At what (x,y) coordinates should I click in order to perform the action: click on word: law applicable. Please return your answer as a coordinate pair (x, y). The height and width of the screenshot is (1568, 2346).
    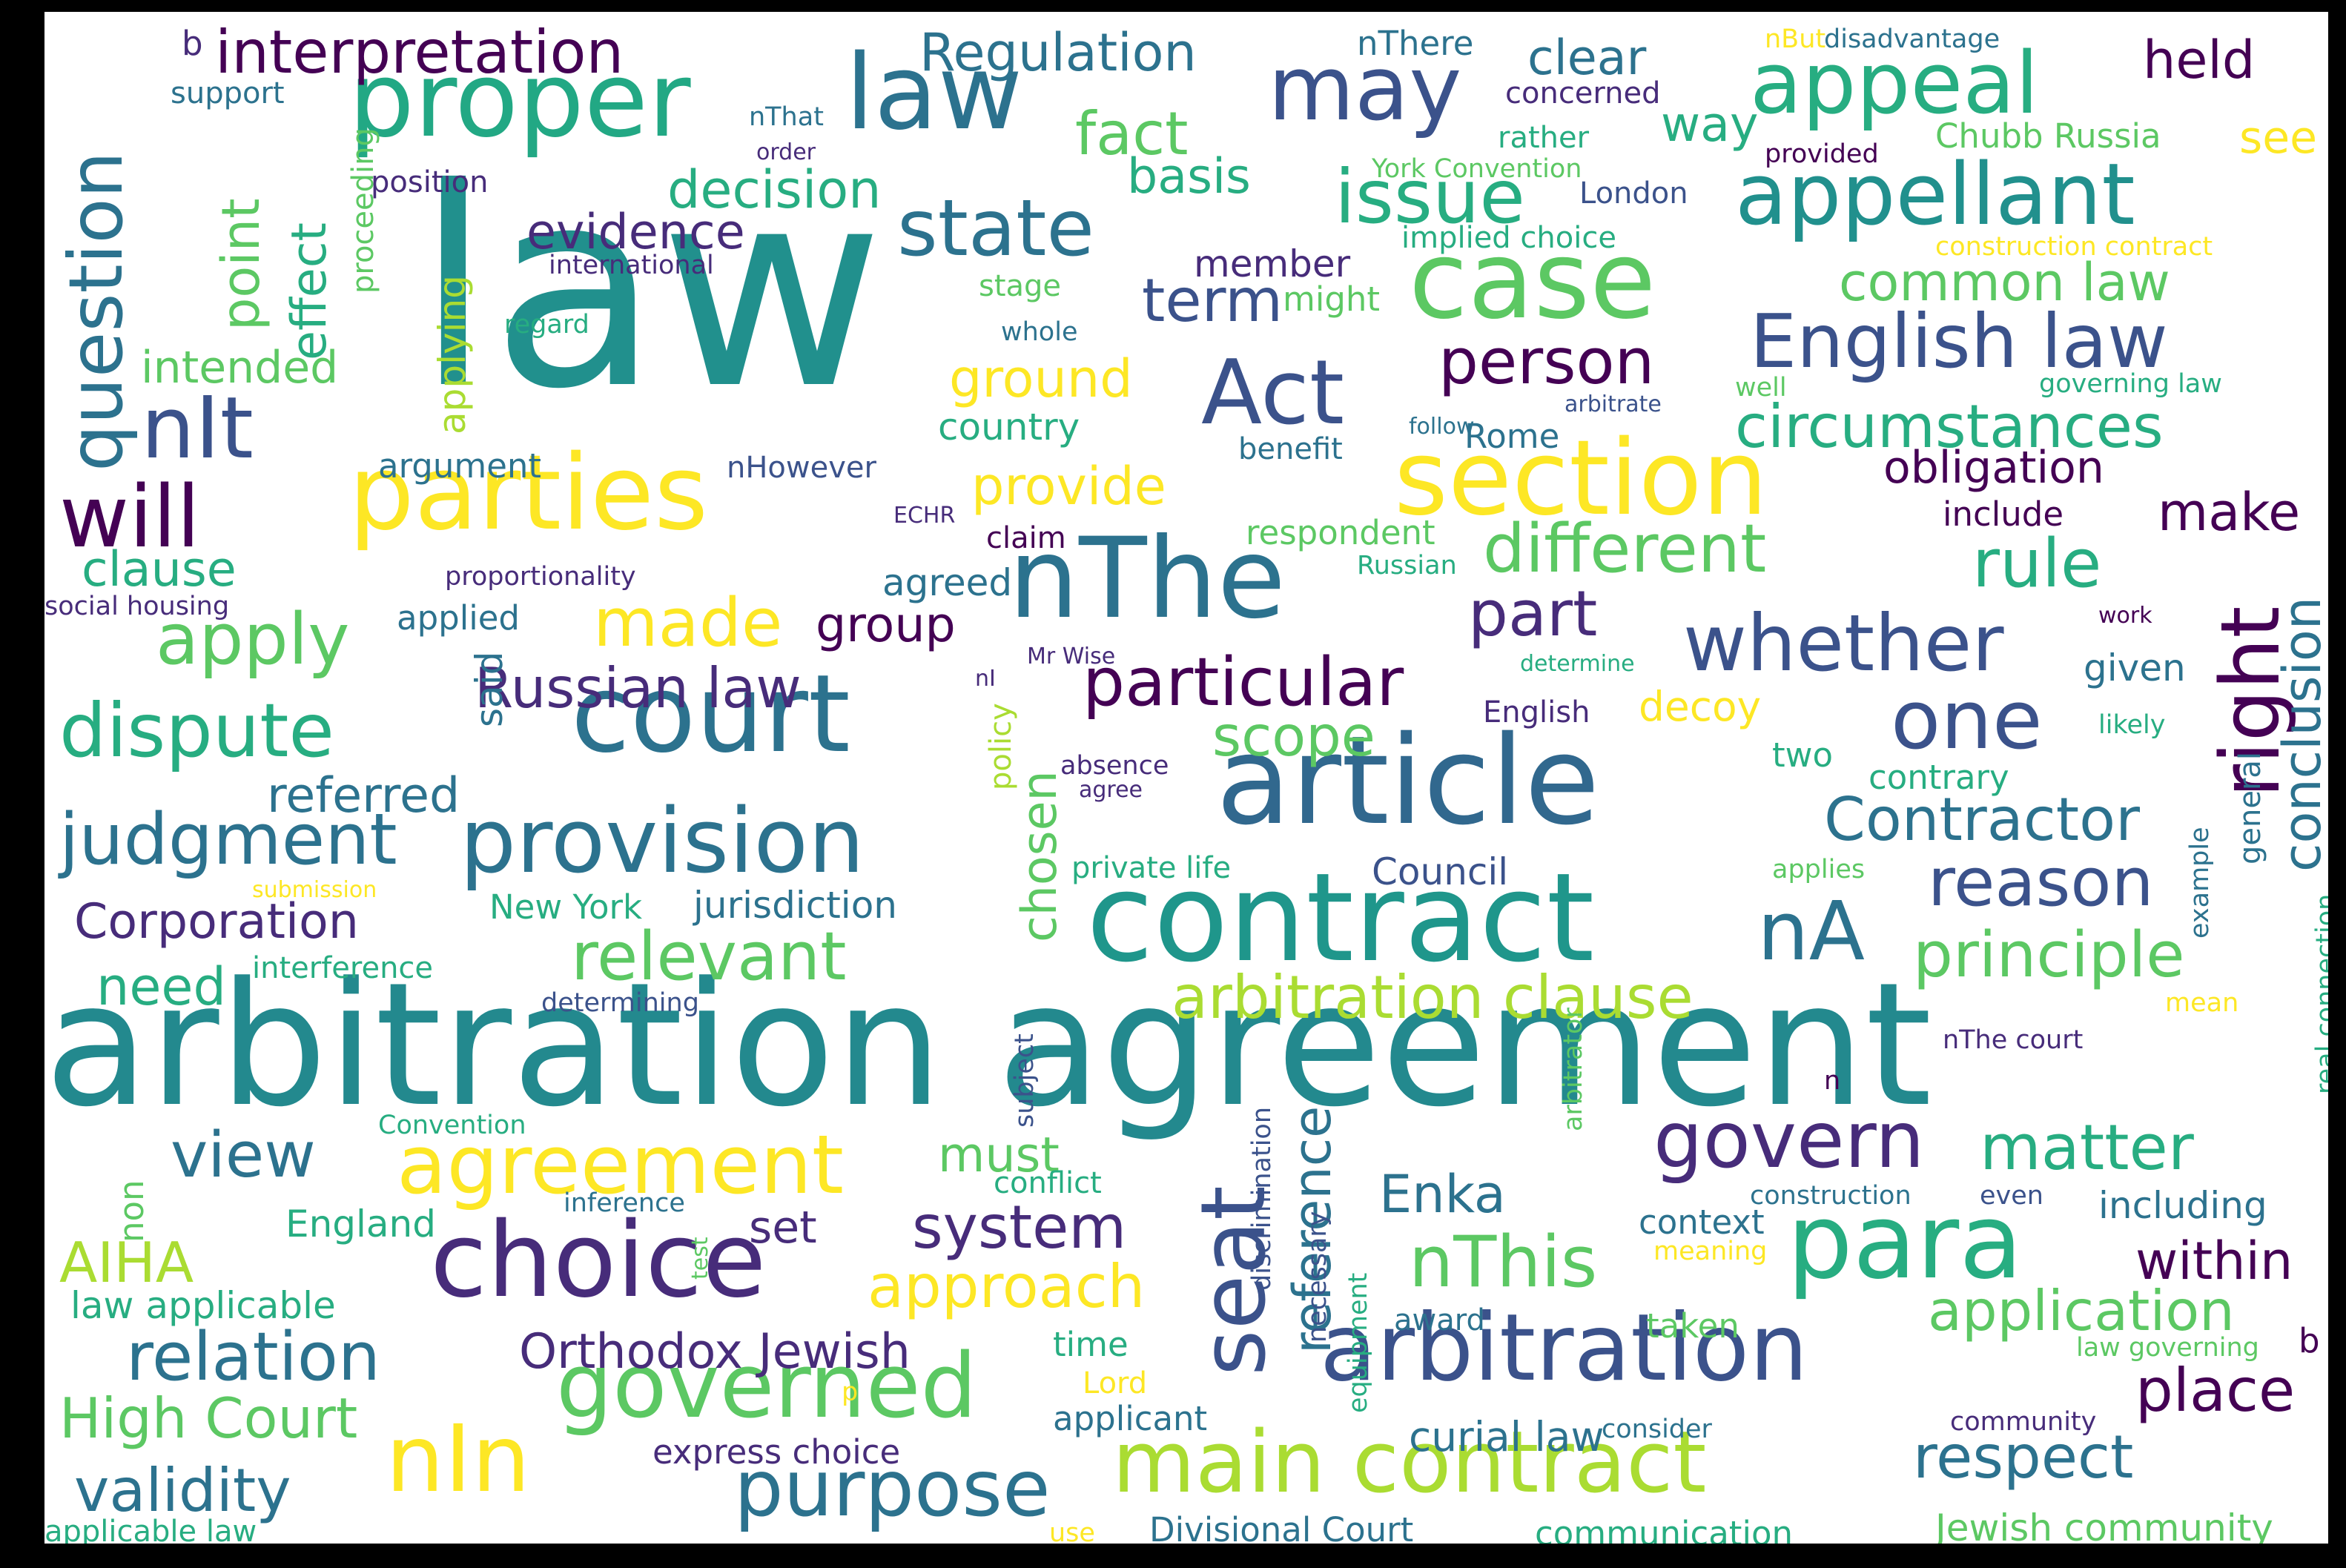
    Looking at the image, I should click on (203, 1305).